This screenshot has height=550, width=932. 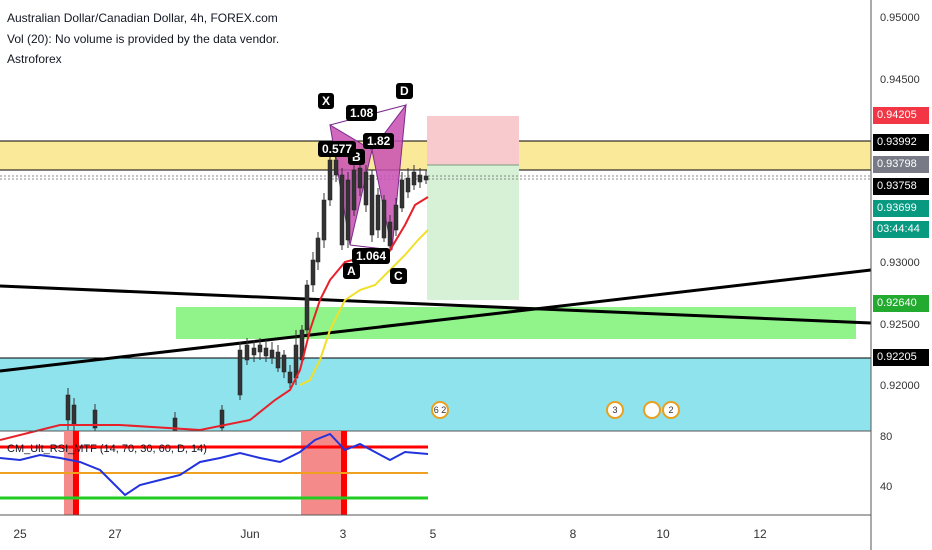 What do you see at coordinates (20, 534) in the screenshot?
I see `time-tick: 25` at bounding box center [20, 534].